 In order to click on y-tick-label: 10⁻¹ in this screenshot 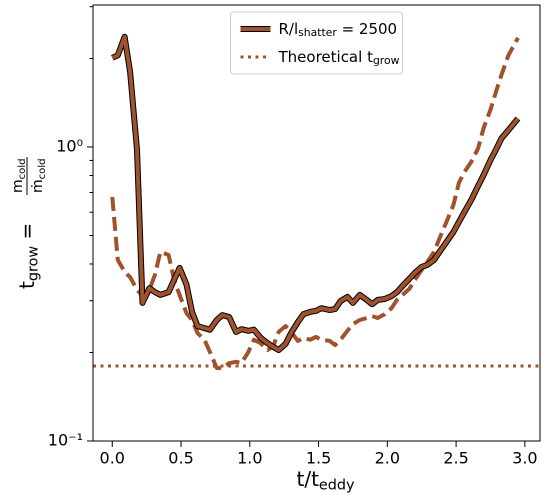, I will do `click(65, 440)`.